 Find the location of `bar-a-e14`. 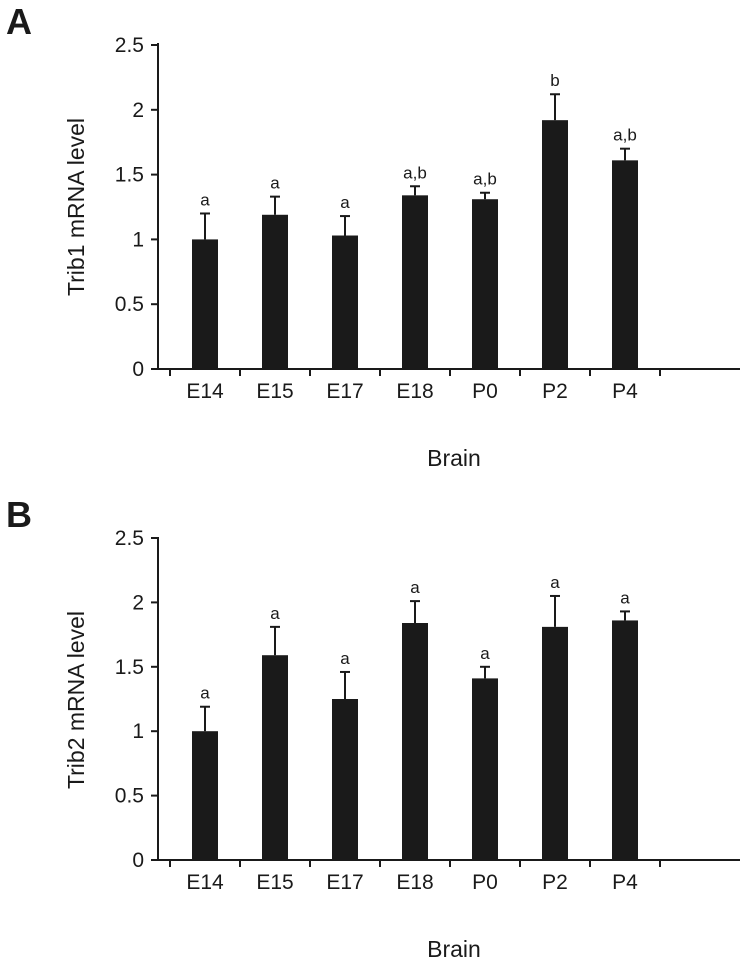

bar-a-e14 is located at coordinates (205, 304).